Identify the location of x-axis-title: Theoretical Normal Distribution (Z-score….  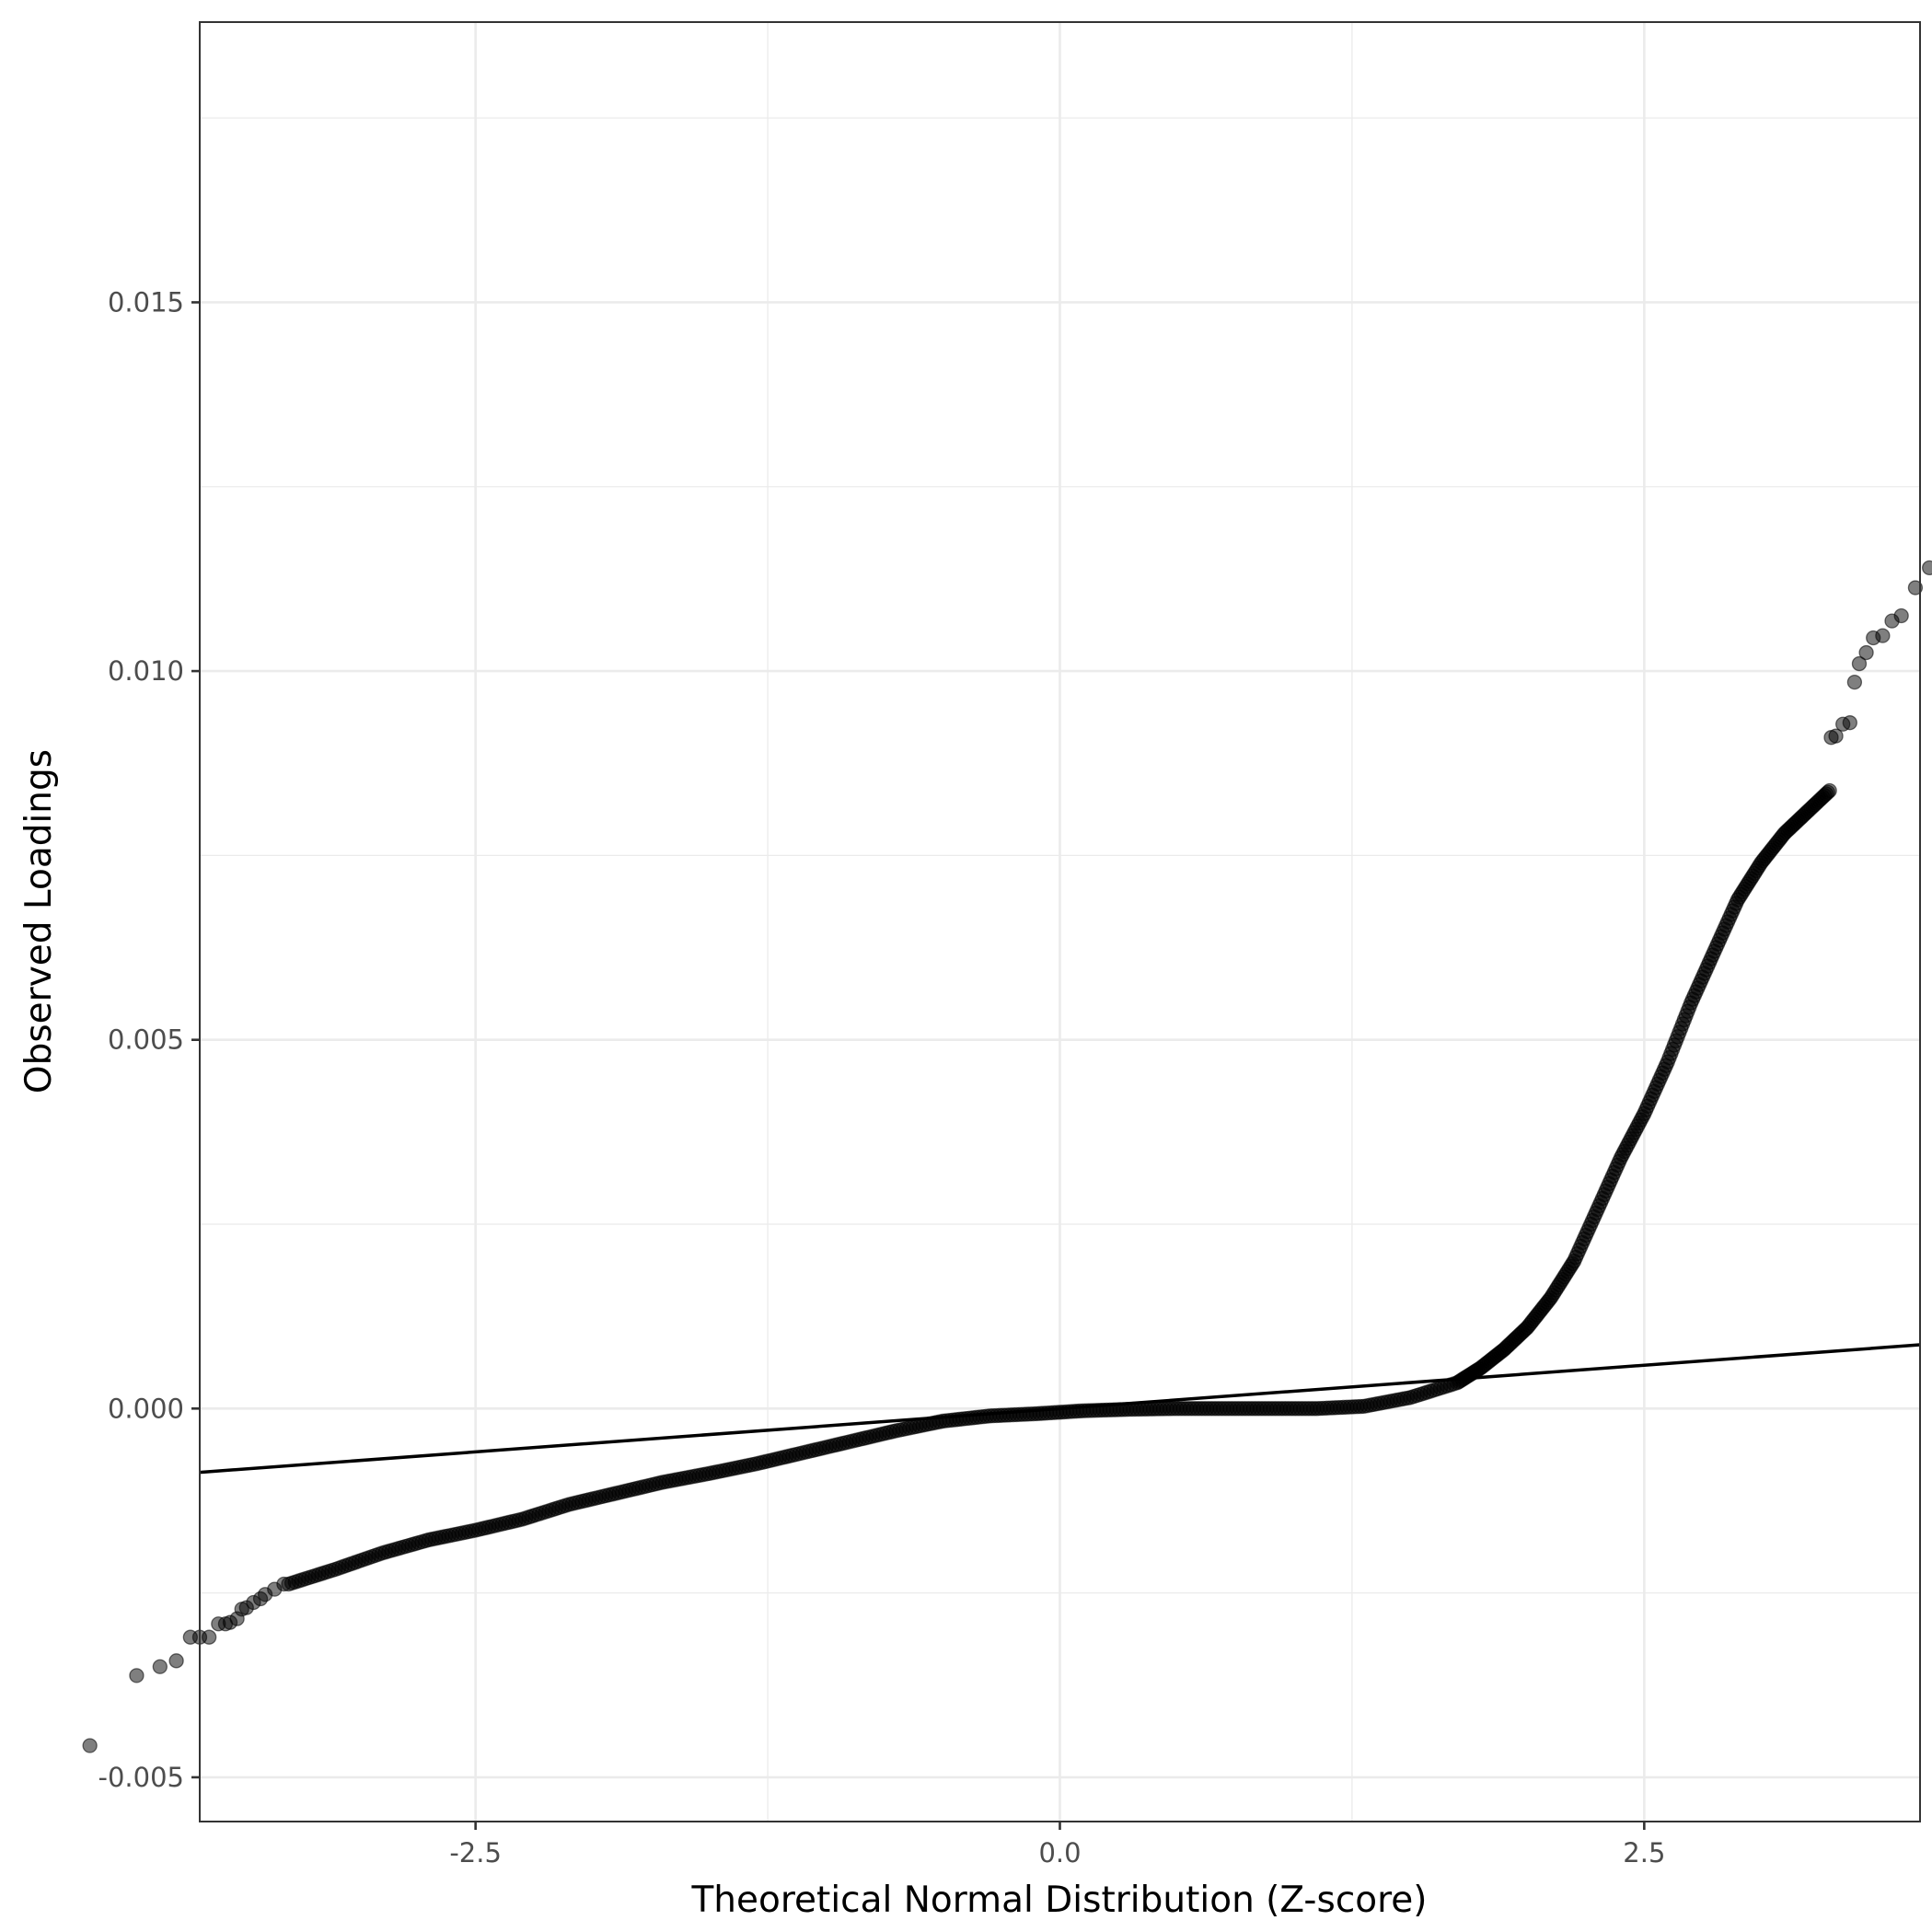
(1059, 1900).